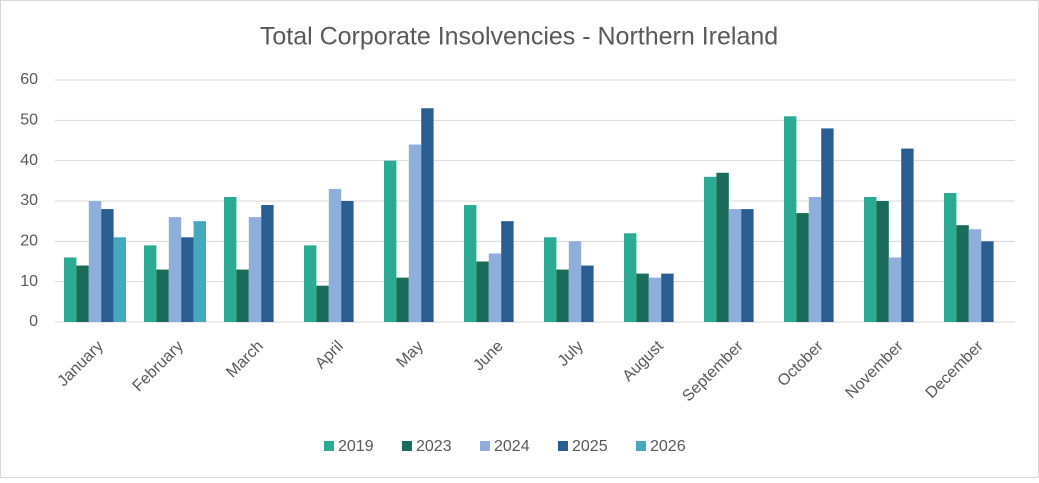 This screenshot has height=483, width=1039. What do you see at coordinates (356, 446) in the screenshot?
I see `legend-label: 2019` at bounding box center [356, 446].